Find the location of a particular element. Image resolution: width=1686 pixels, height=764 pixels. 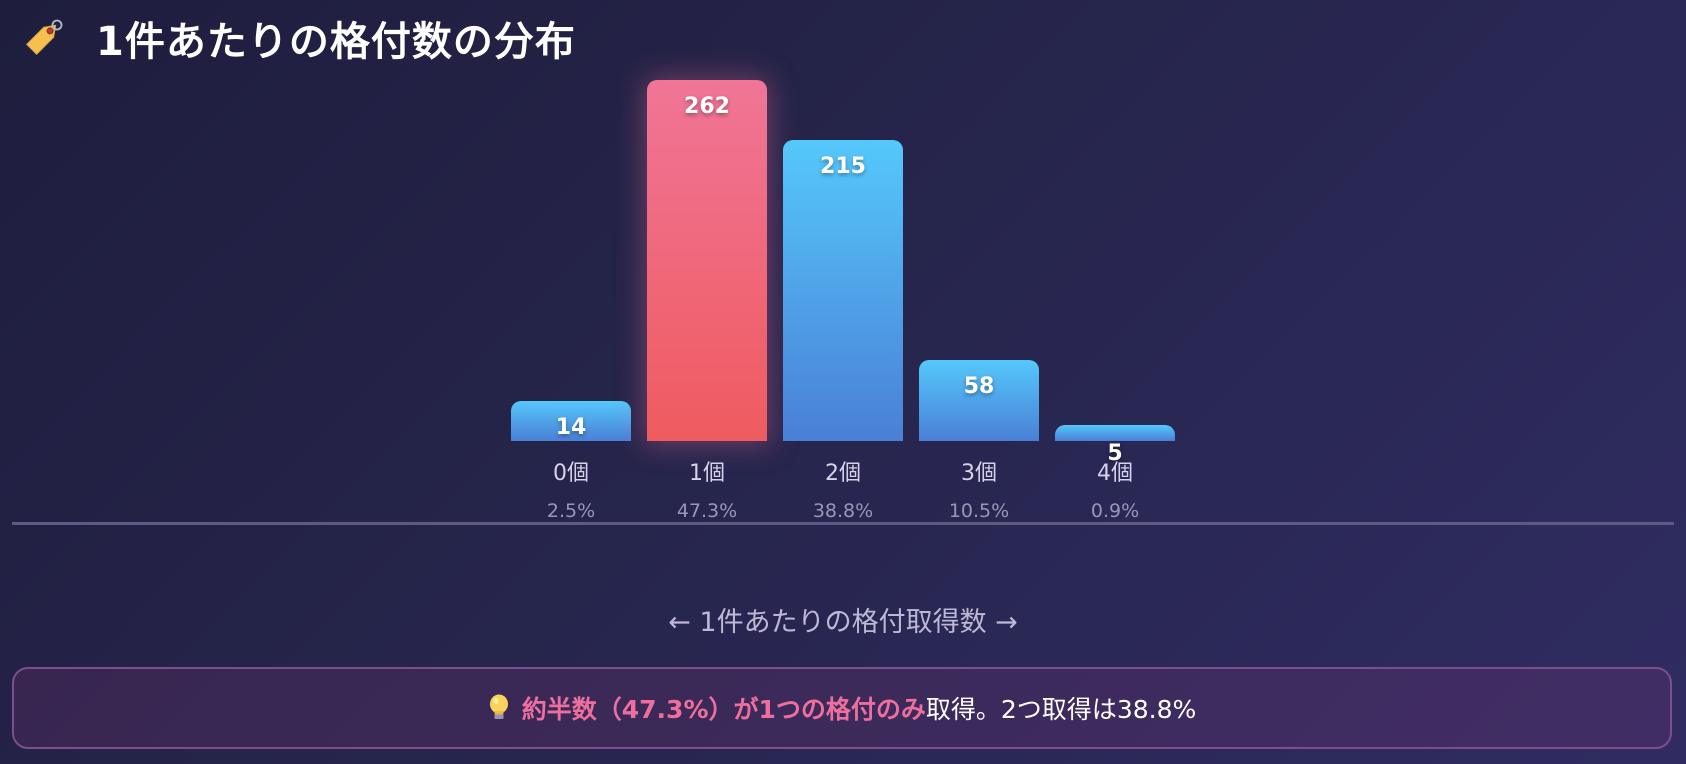

lightbulb-icon is located at coordinates (499, 708).